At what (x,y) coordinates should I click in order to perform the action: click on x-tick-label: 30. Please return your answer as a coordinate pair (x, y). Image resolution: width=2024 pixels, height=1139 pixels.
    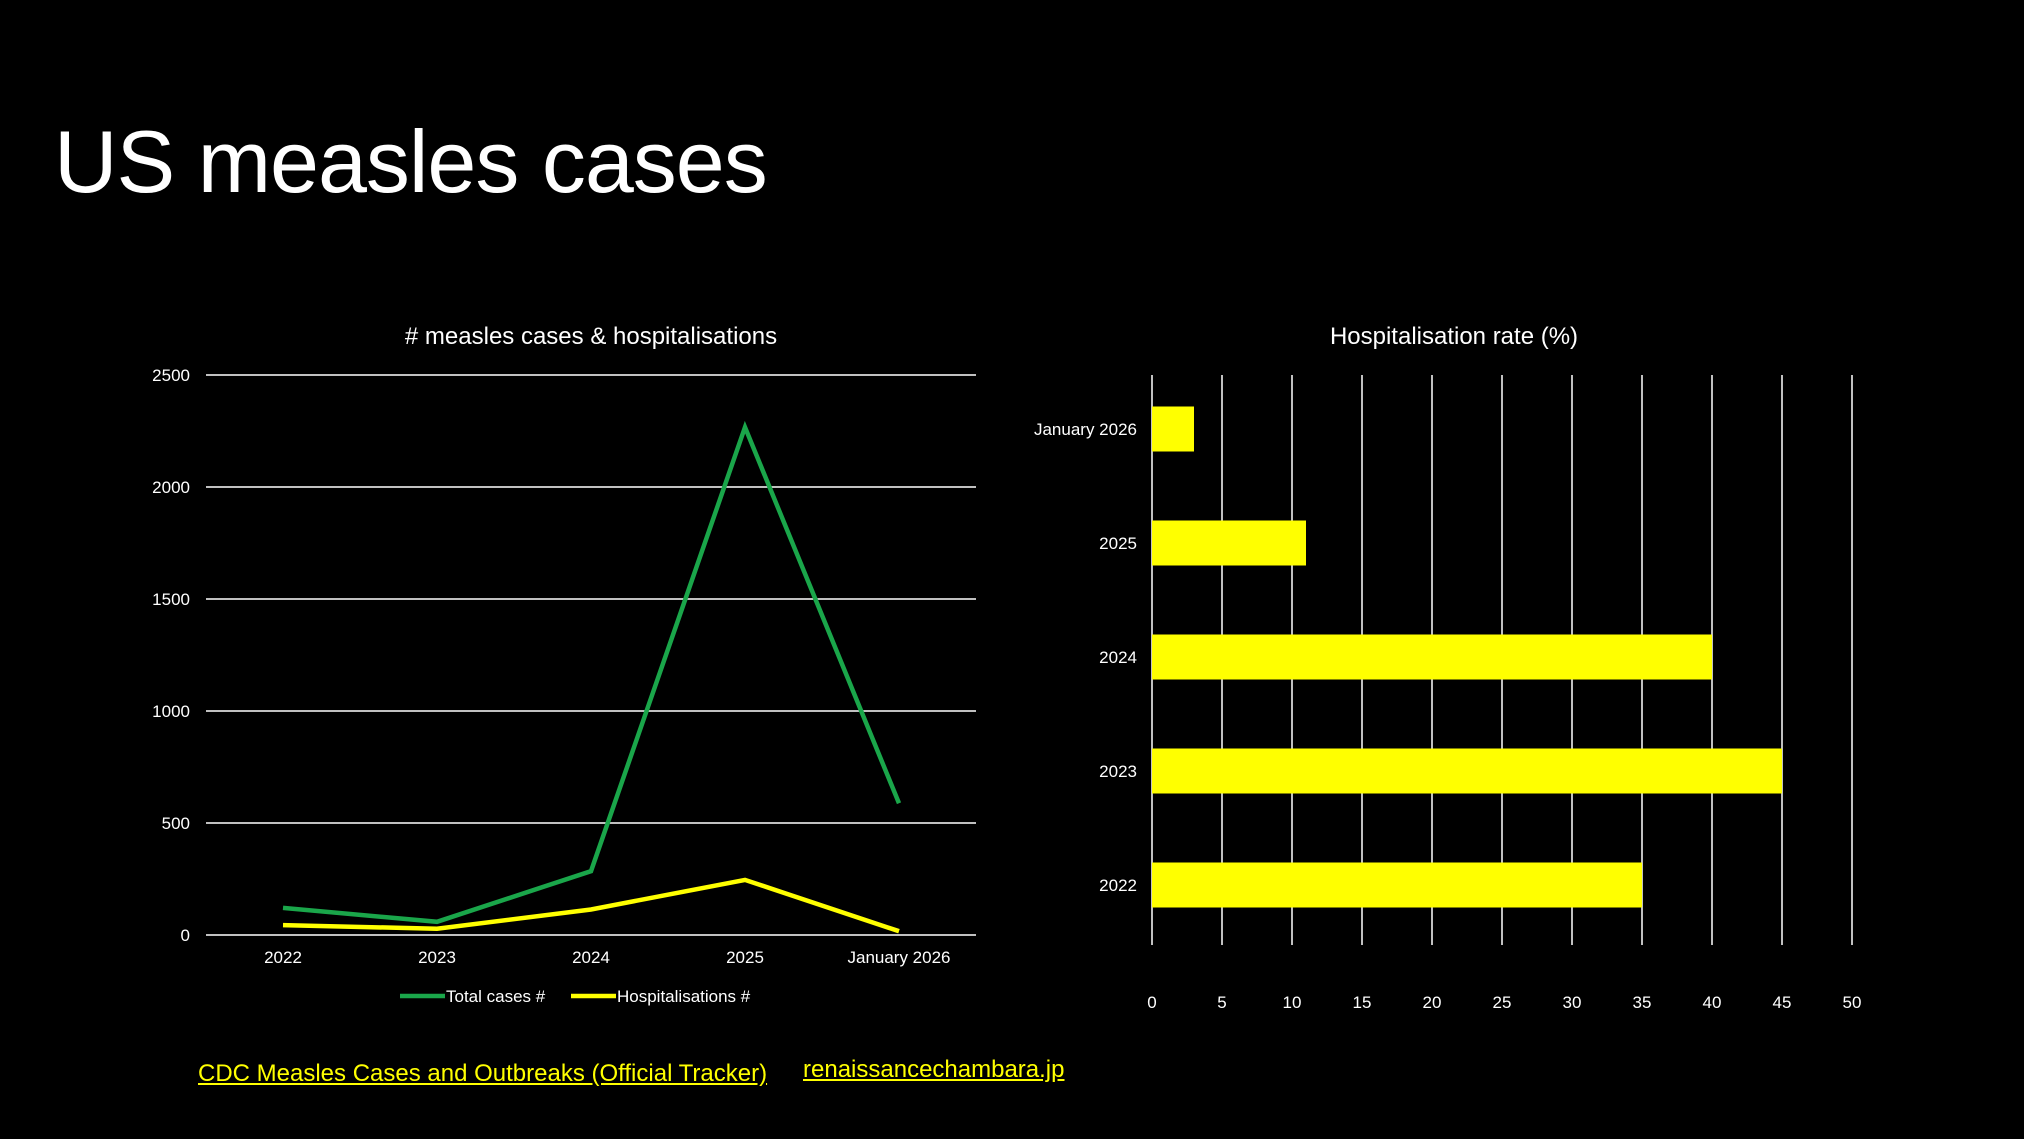
    Looking at the image, I should click on (1572, 1002).